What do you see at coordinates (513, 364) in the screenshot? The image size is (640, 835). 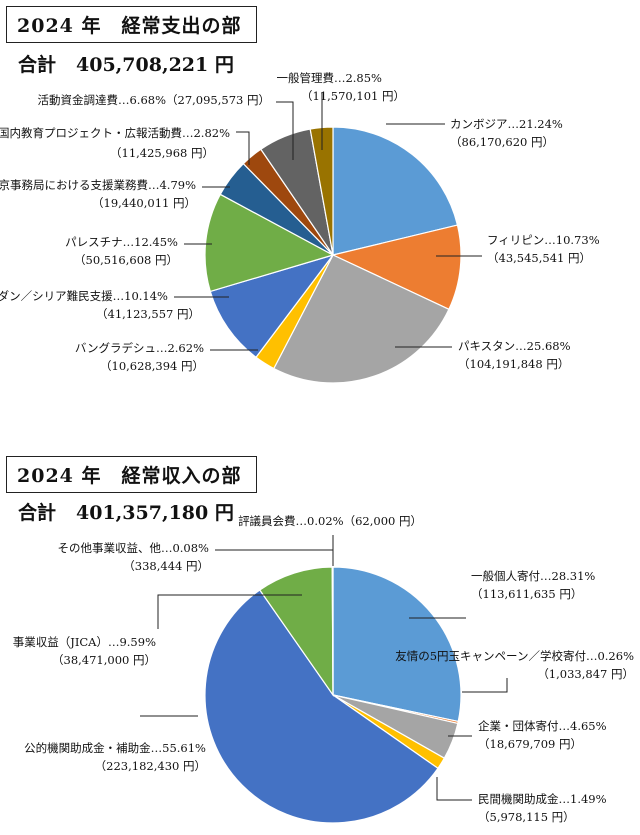 I see `slice-value-label: （104,191,848 円）` at bounding box center [513, 364].